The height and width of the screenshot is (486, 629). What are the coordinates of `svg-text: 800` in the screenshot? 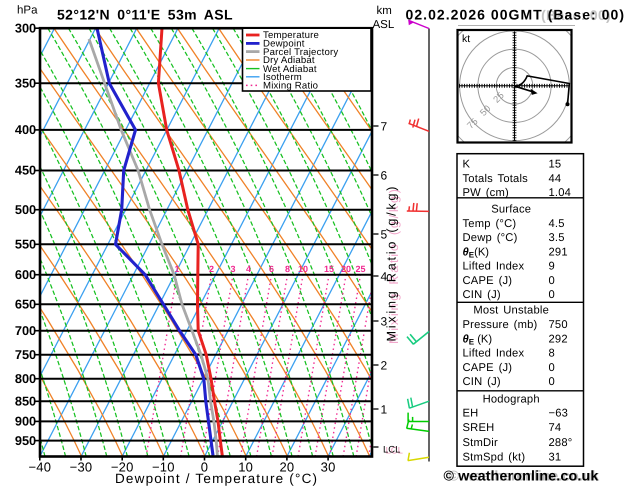 It's located at (25, 378).